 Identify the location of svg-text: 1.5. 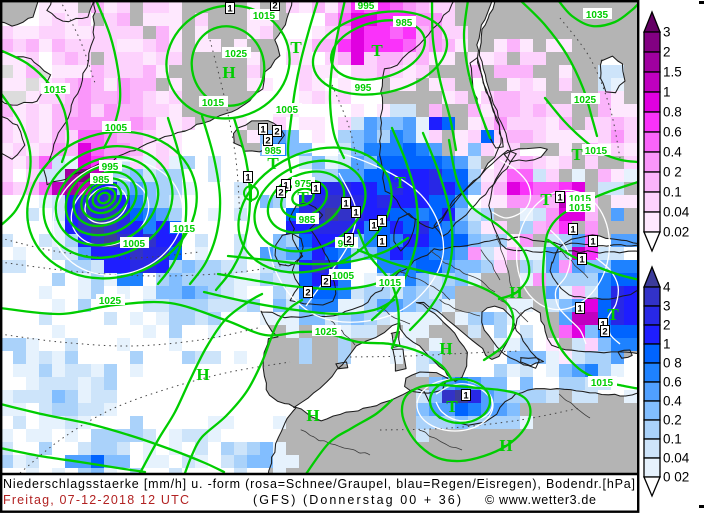
(672, 72).